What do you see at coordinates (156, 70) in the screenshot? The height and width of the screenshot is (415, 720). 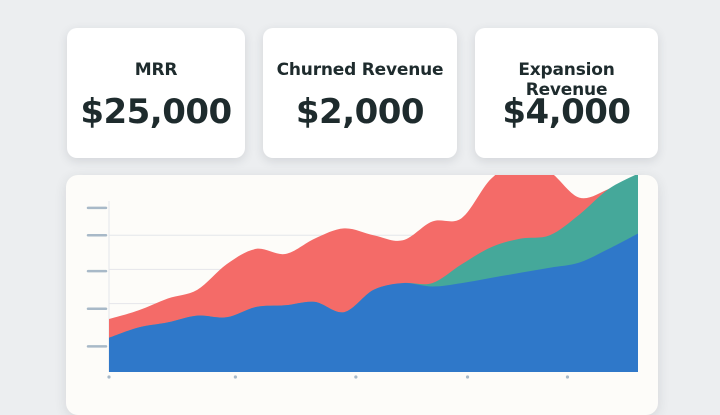 I see `mrr-label: MRR` at bounding box center [156, 70].